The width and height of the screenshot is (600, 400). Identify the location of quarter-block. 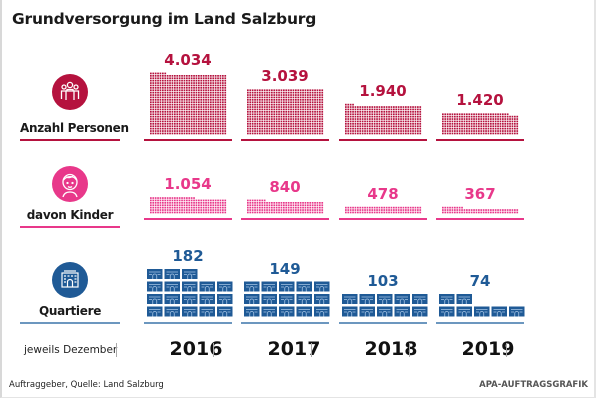
(207, 311).